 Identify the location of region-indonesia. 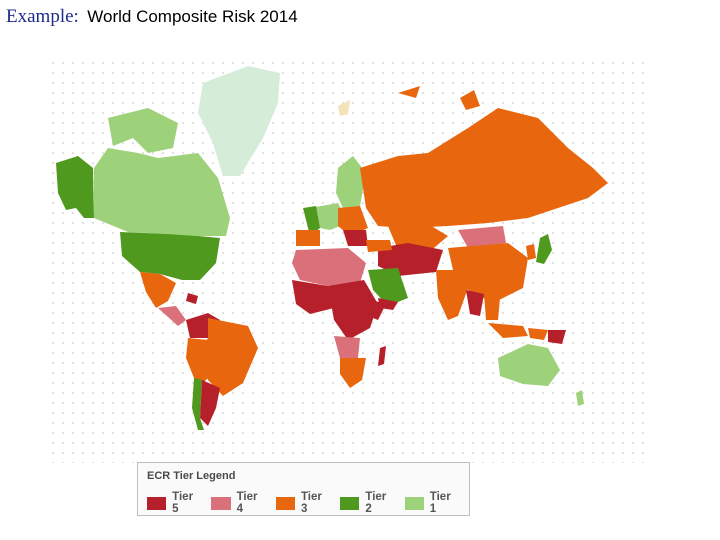
(518, 331).